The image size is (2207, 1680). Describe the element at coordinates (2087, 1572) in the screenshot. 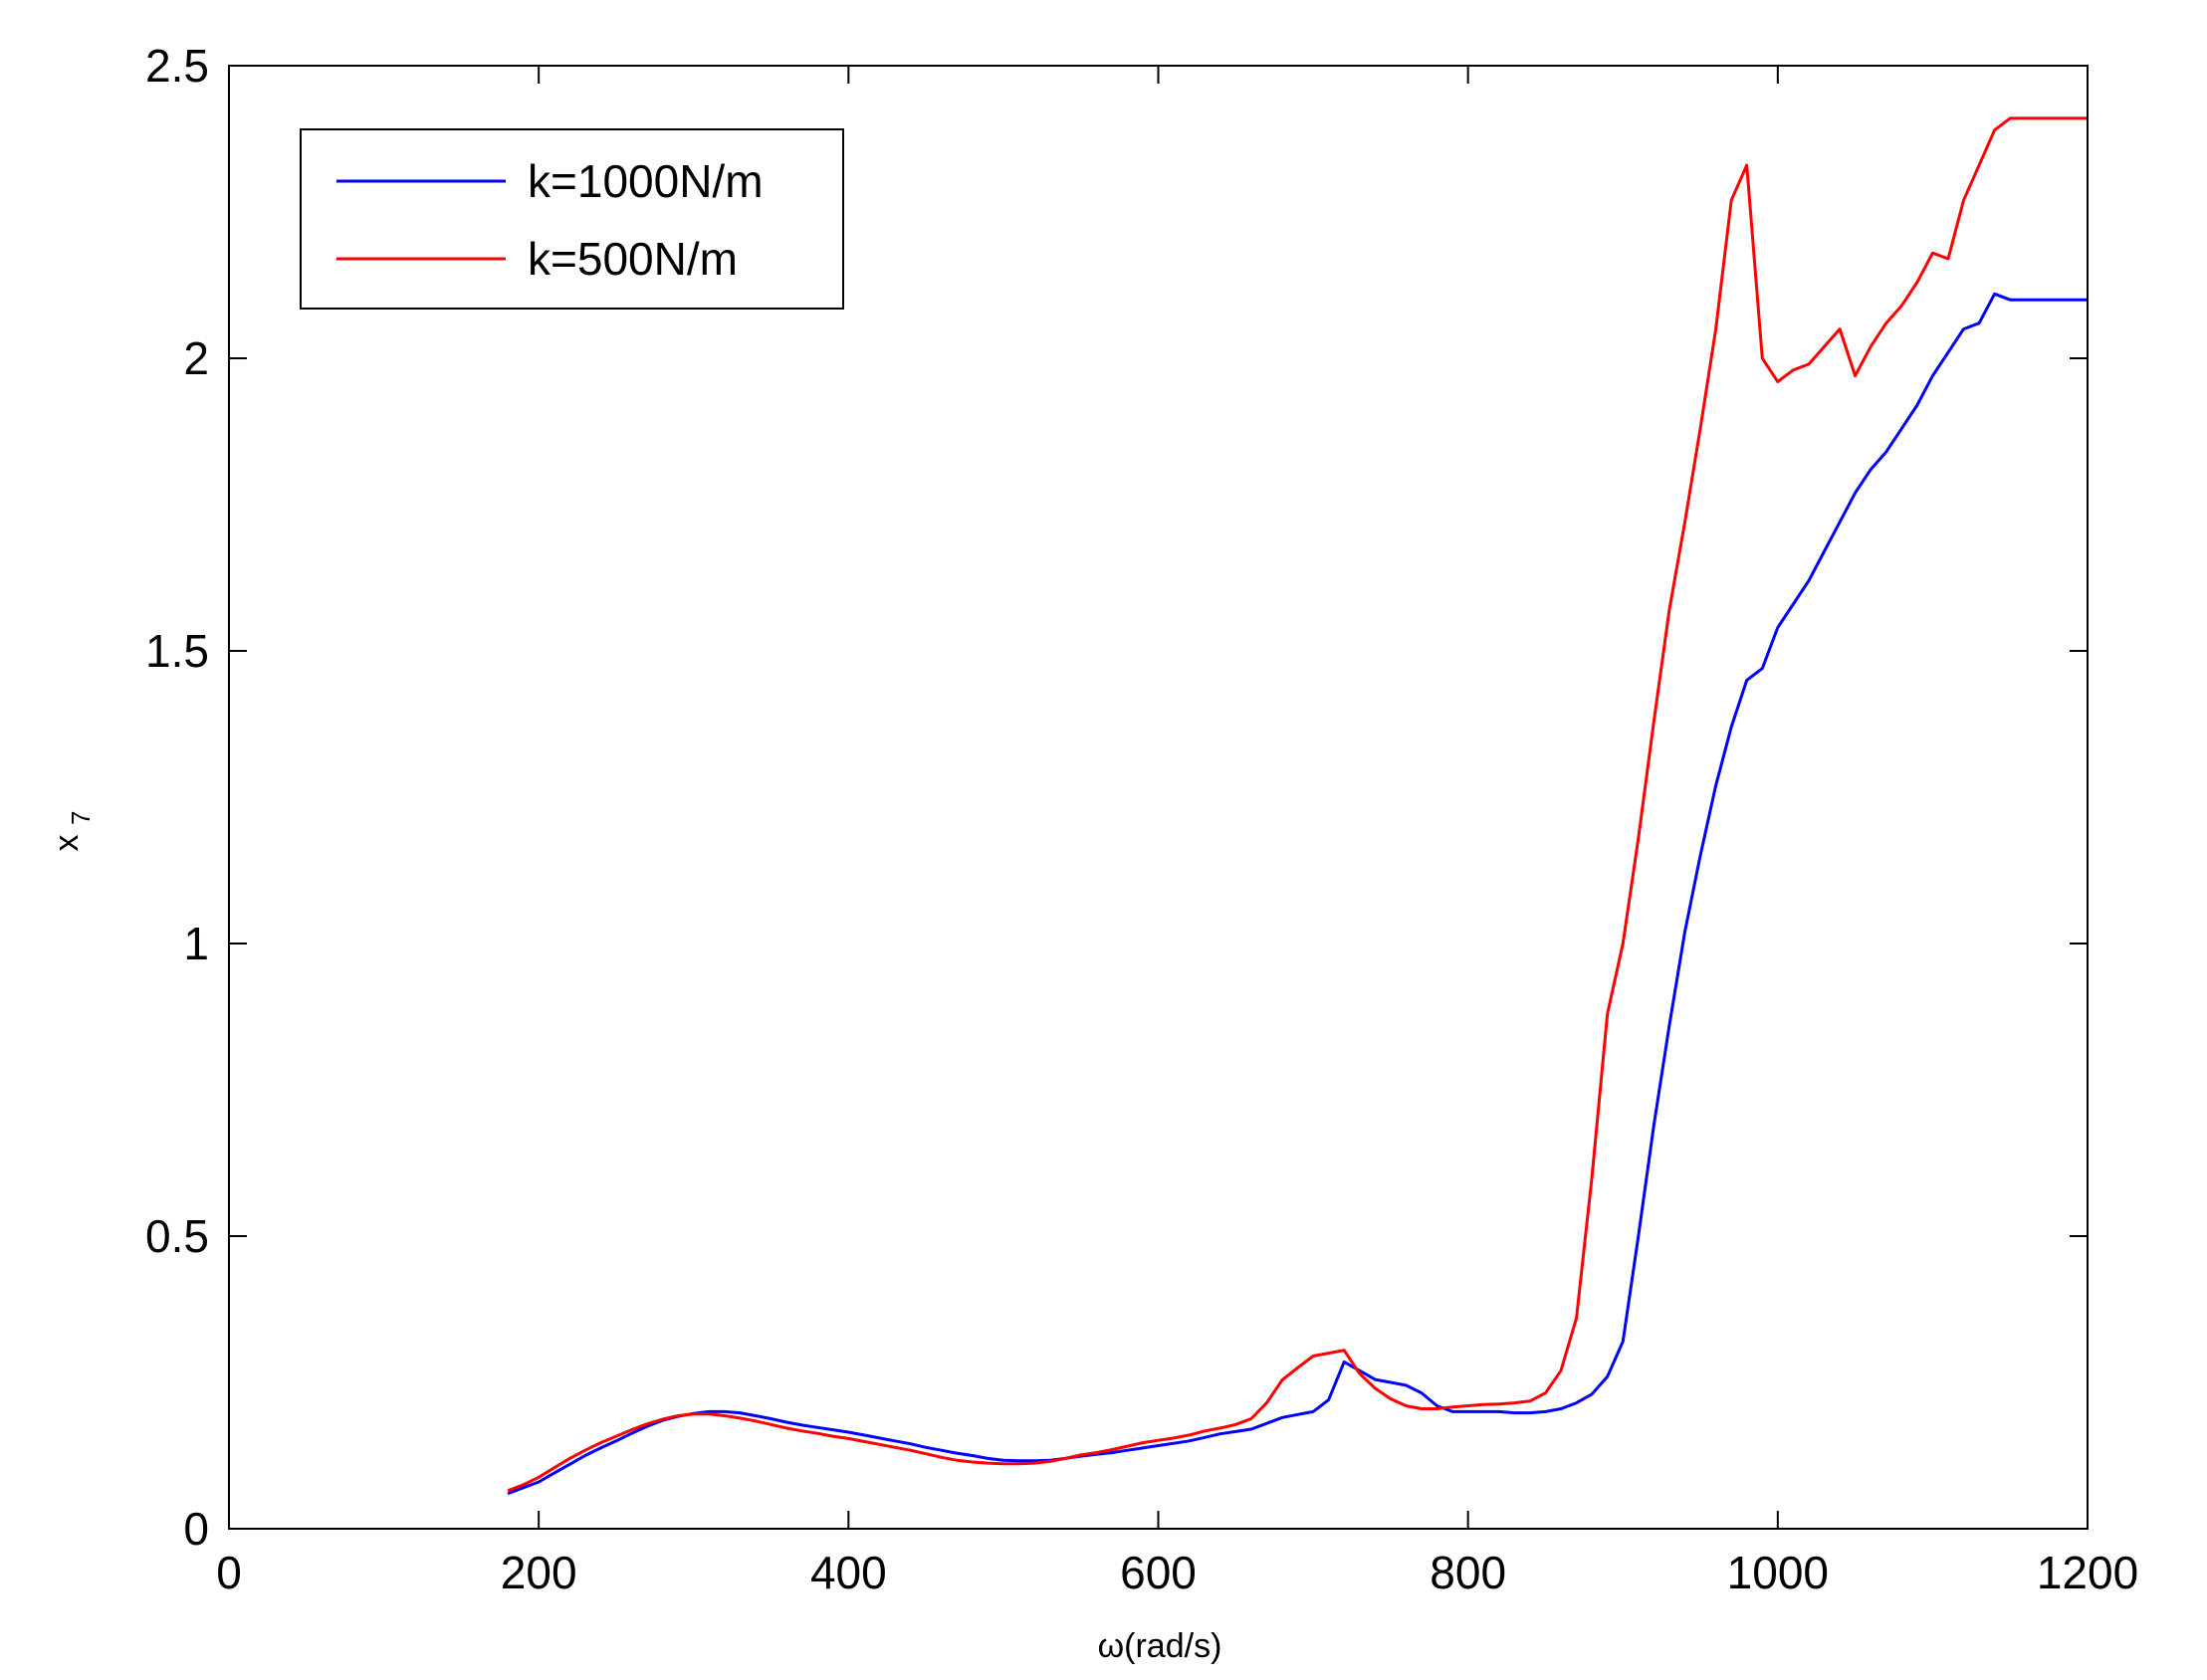

I see `x-tick-label: 1200` at that location.